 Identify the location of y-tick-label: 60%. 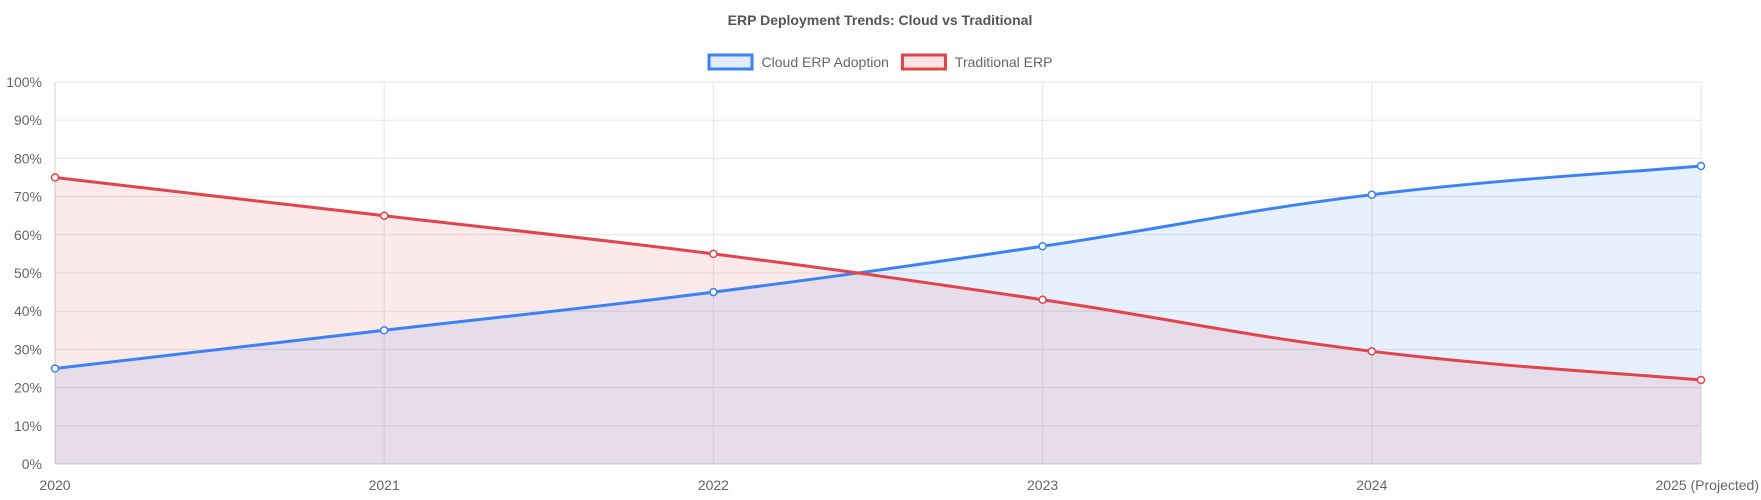
(28, 235).